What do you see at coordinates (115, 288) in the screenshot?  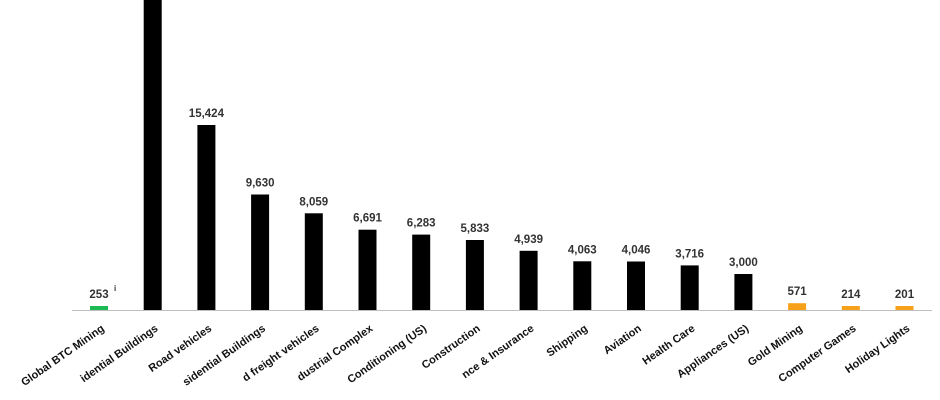 I see `annotation-0: i` at bounding box center [115, 288].